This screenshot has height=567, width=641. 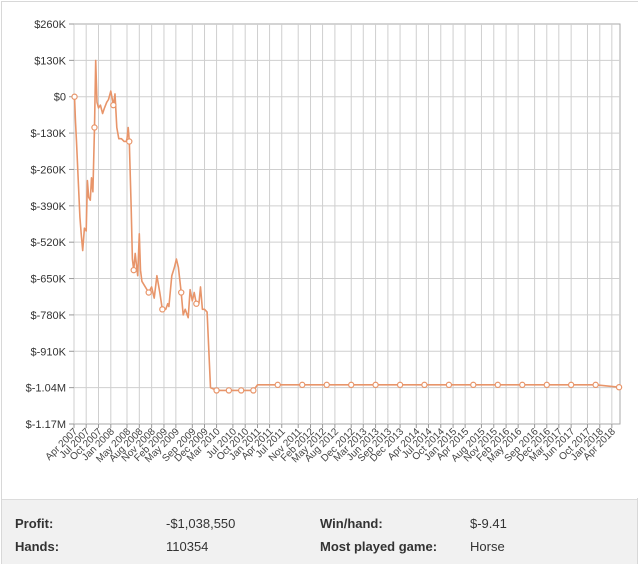 What do you see at coordinates (60, 98) in the screenshot?
I see `y-tick-label: $0` at bounding box center [60, 98].